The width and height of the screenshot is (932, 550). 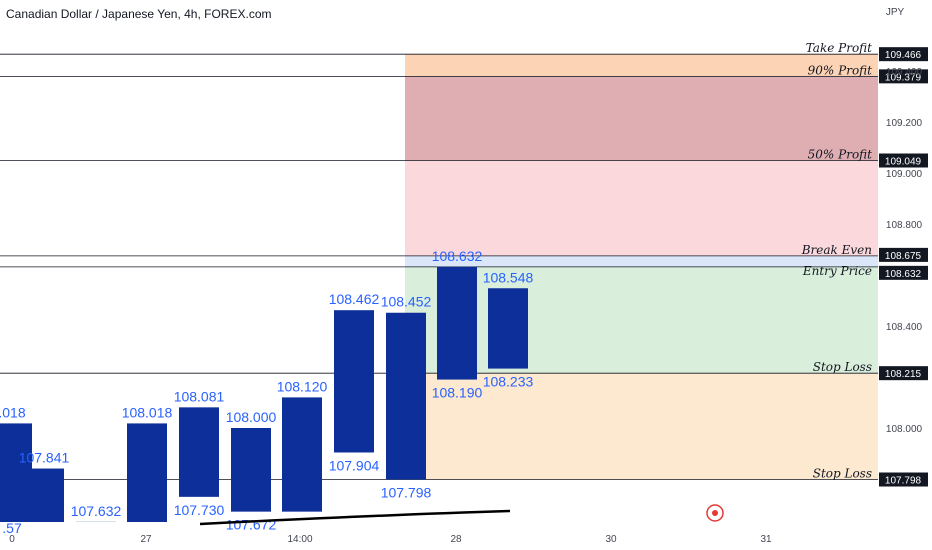 I want to click on x-tick-label: 28, so click(x=456, y=539).